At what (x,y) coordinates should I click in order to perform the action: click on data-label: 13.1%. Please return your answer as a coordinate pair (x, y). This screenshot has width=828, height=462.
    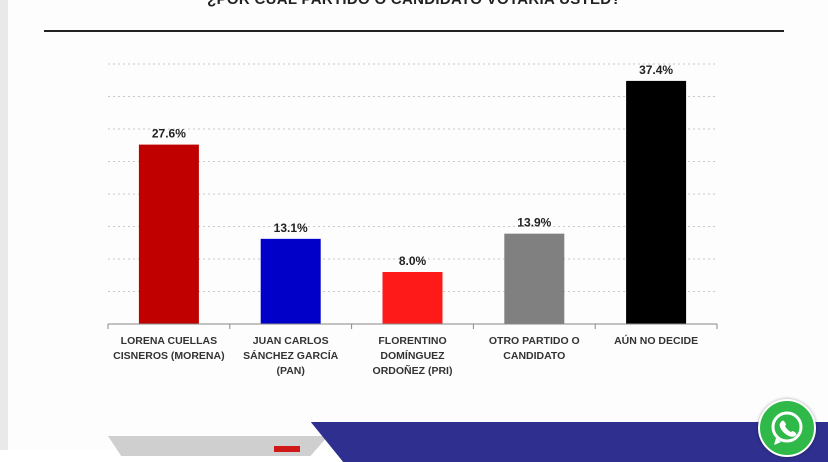
    Looking at the image, I should click on (291, 228).